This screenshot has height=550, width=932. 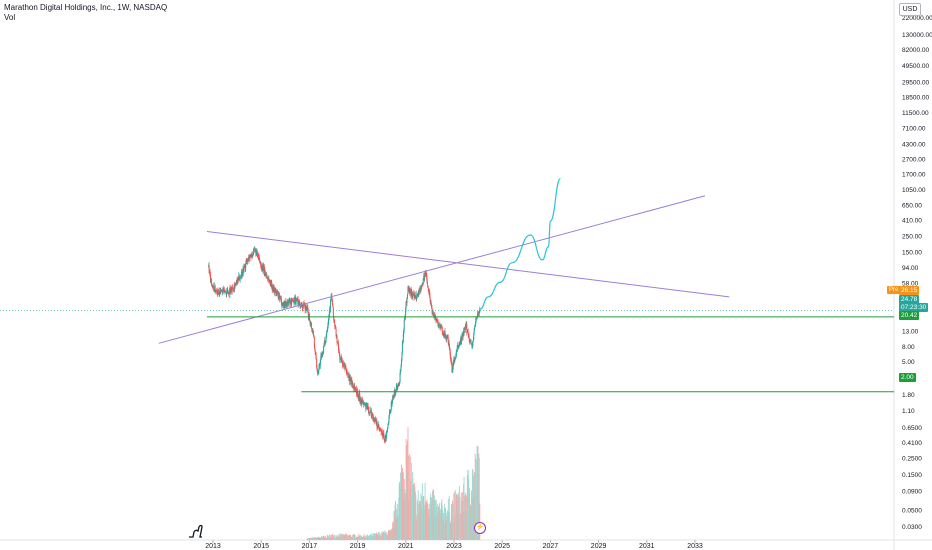 What do you see at coordinates (912, 443) in the screenshot?
I see `price-tick-label: 0.4100` at bounding box center [912, 443].